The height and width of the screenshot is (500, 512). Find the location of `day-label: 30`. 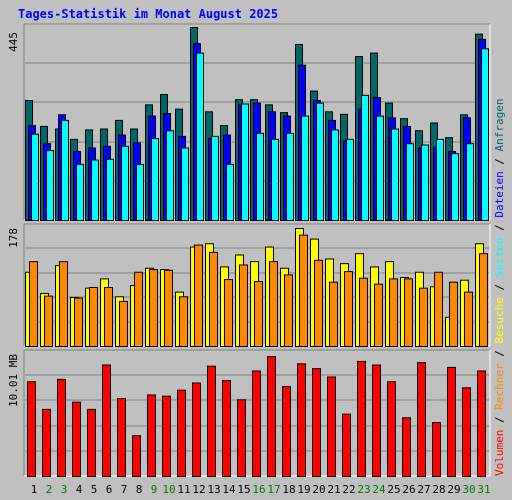

day-label: 30 is located at coordinates (468, 489).